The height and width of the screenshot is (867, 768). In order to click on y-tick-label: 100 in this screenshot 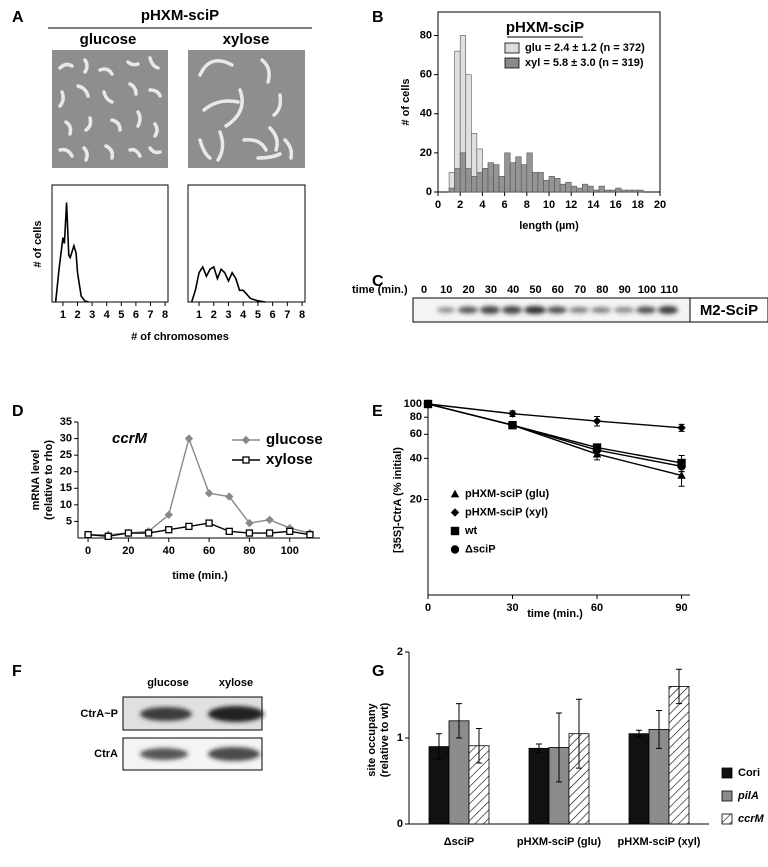, I will do `click(413, 404)`.